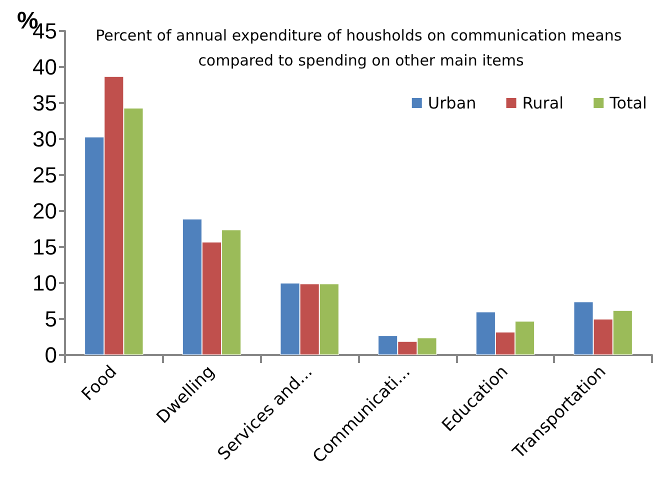 This screenshot has width=672, height=485. What do you see at coordinates (361, 48) in the screenshot?
I see `text: Percent of annual expenditure of housholds on communication means compared to spending on other main items` at bounding box center [361, 48].